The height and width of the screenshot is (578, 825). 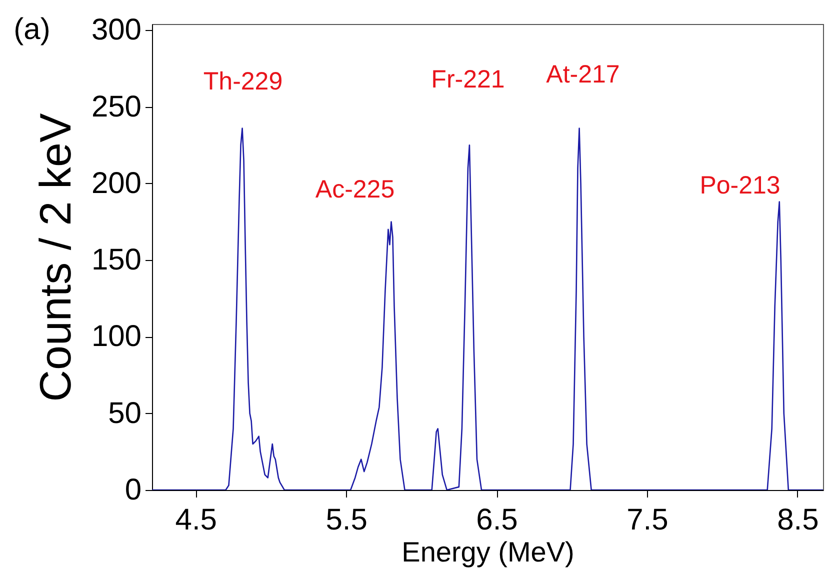 I want to click on y-tick-label: 200, so click(x=116, y=183).